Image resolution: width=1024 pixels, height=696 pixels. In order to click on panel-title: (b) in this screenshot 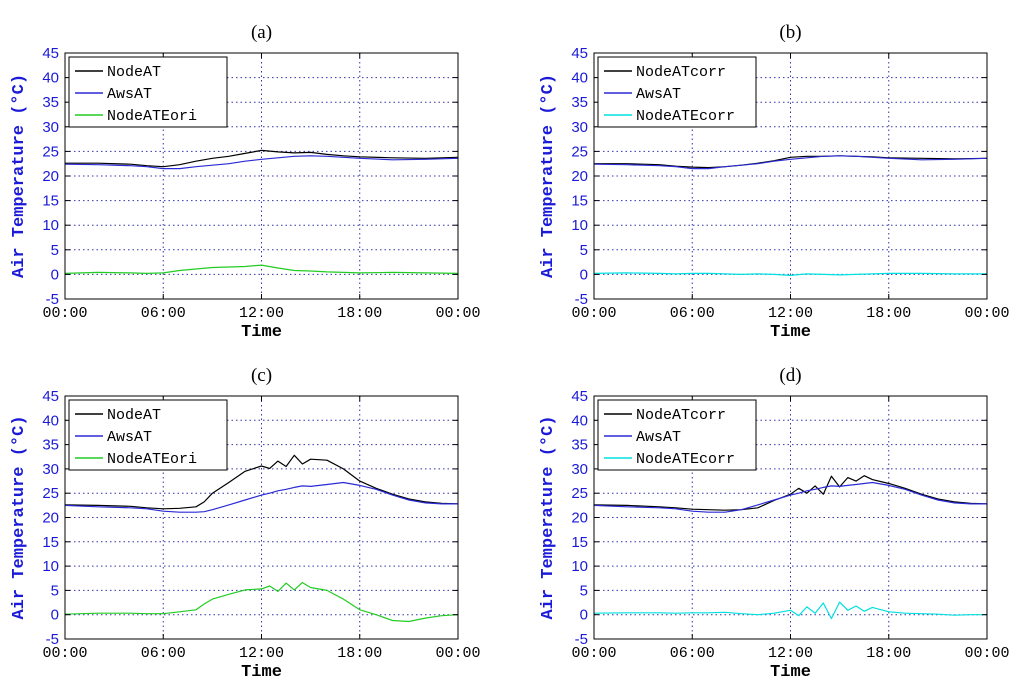, I will do `click(790, 32)`.